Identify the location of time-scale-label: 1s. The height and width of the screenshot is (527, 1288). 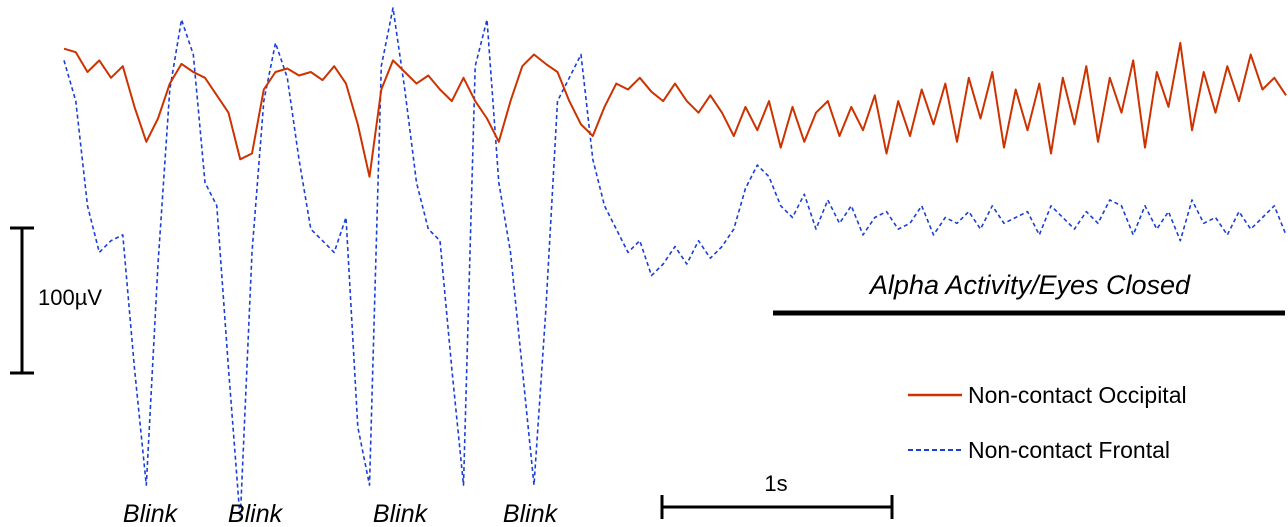
(775, 483).